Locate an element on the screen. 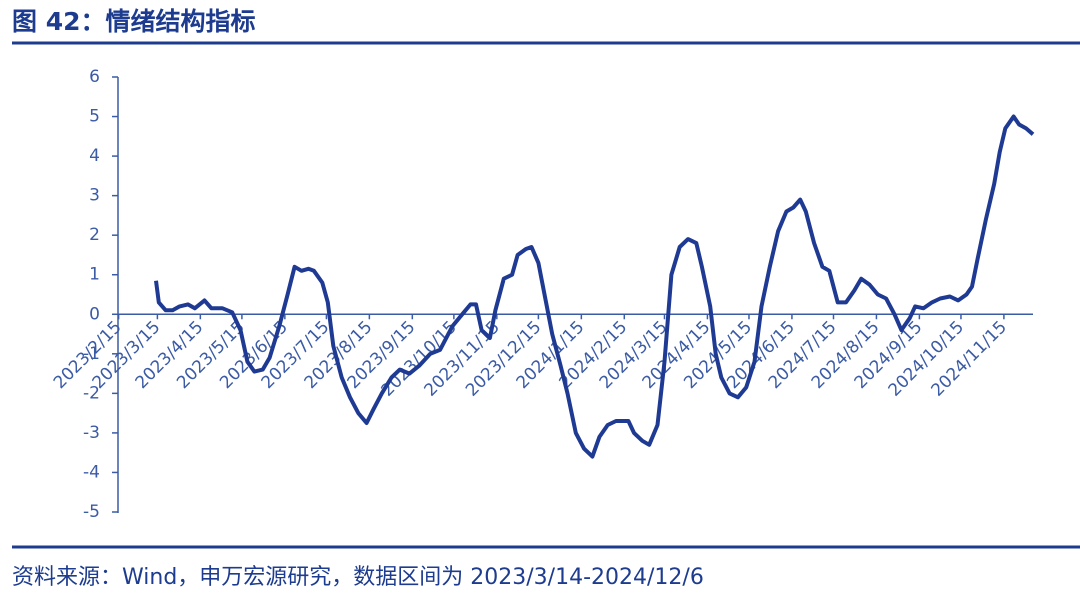  y-tick-label: -4 is located at coordinates (91, 472).